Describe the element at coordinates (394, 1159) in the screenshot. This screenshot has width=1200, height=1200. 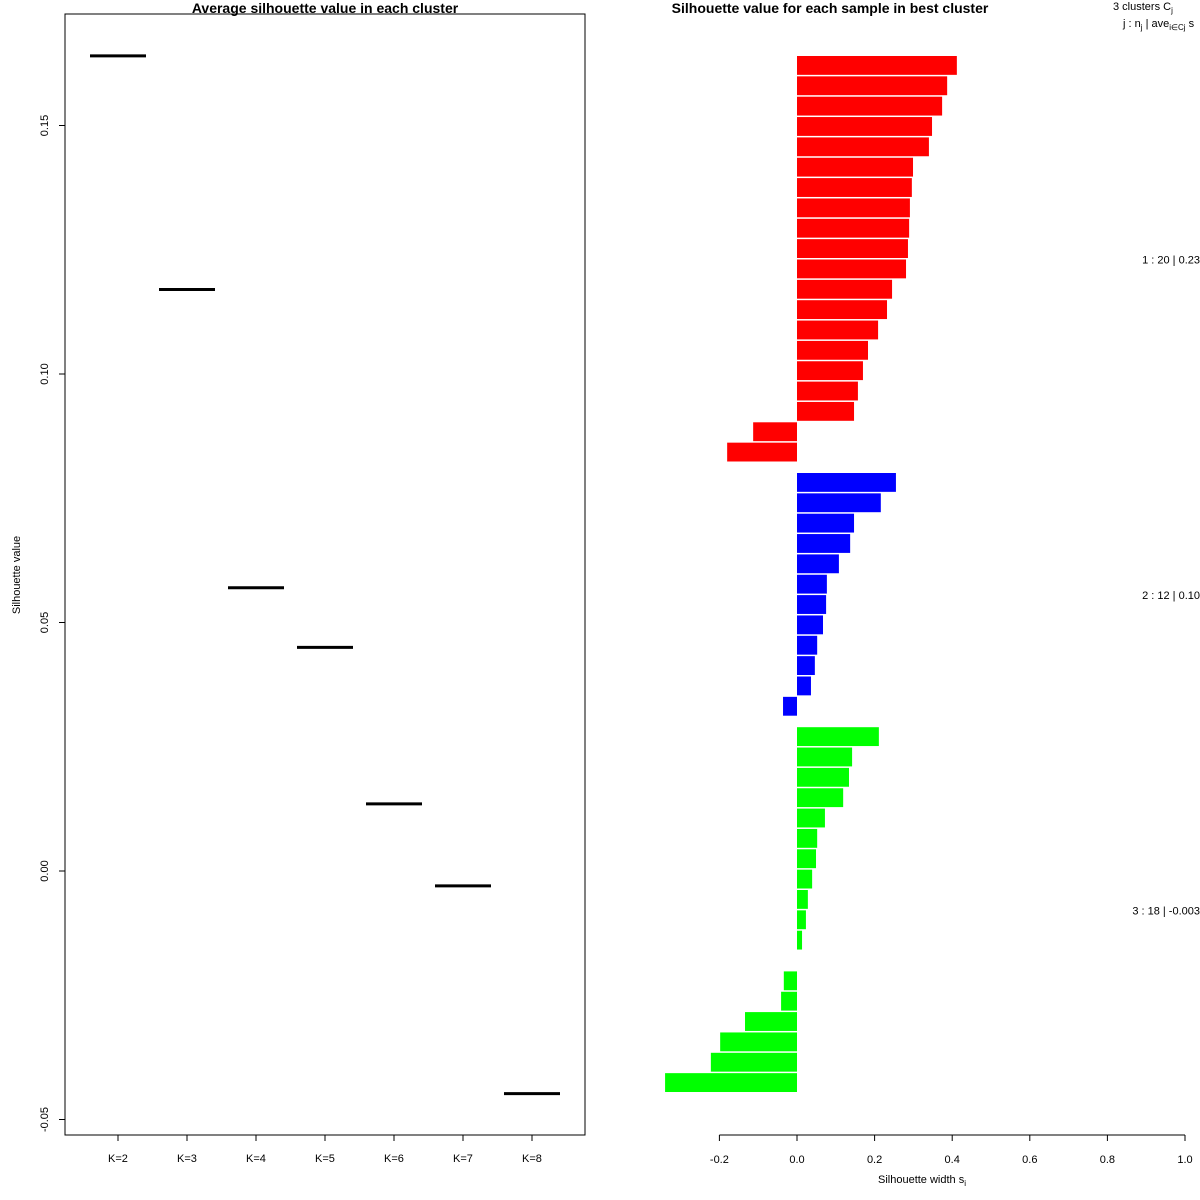
I see `x-tick-label: K=6` at that location.